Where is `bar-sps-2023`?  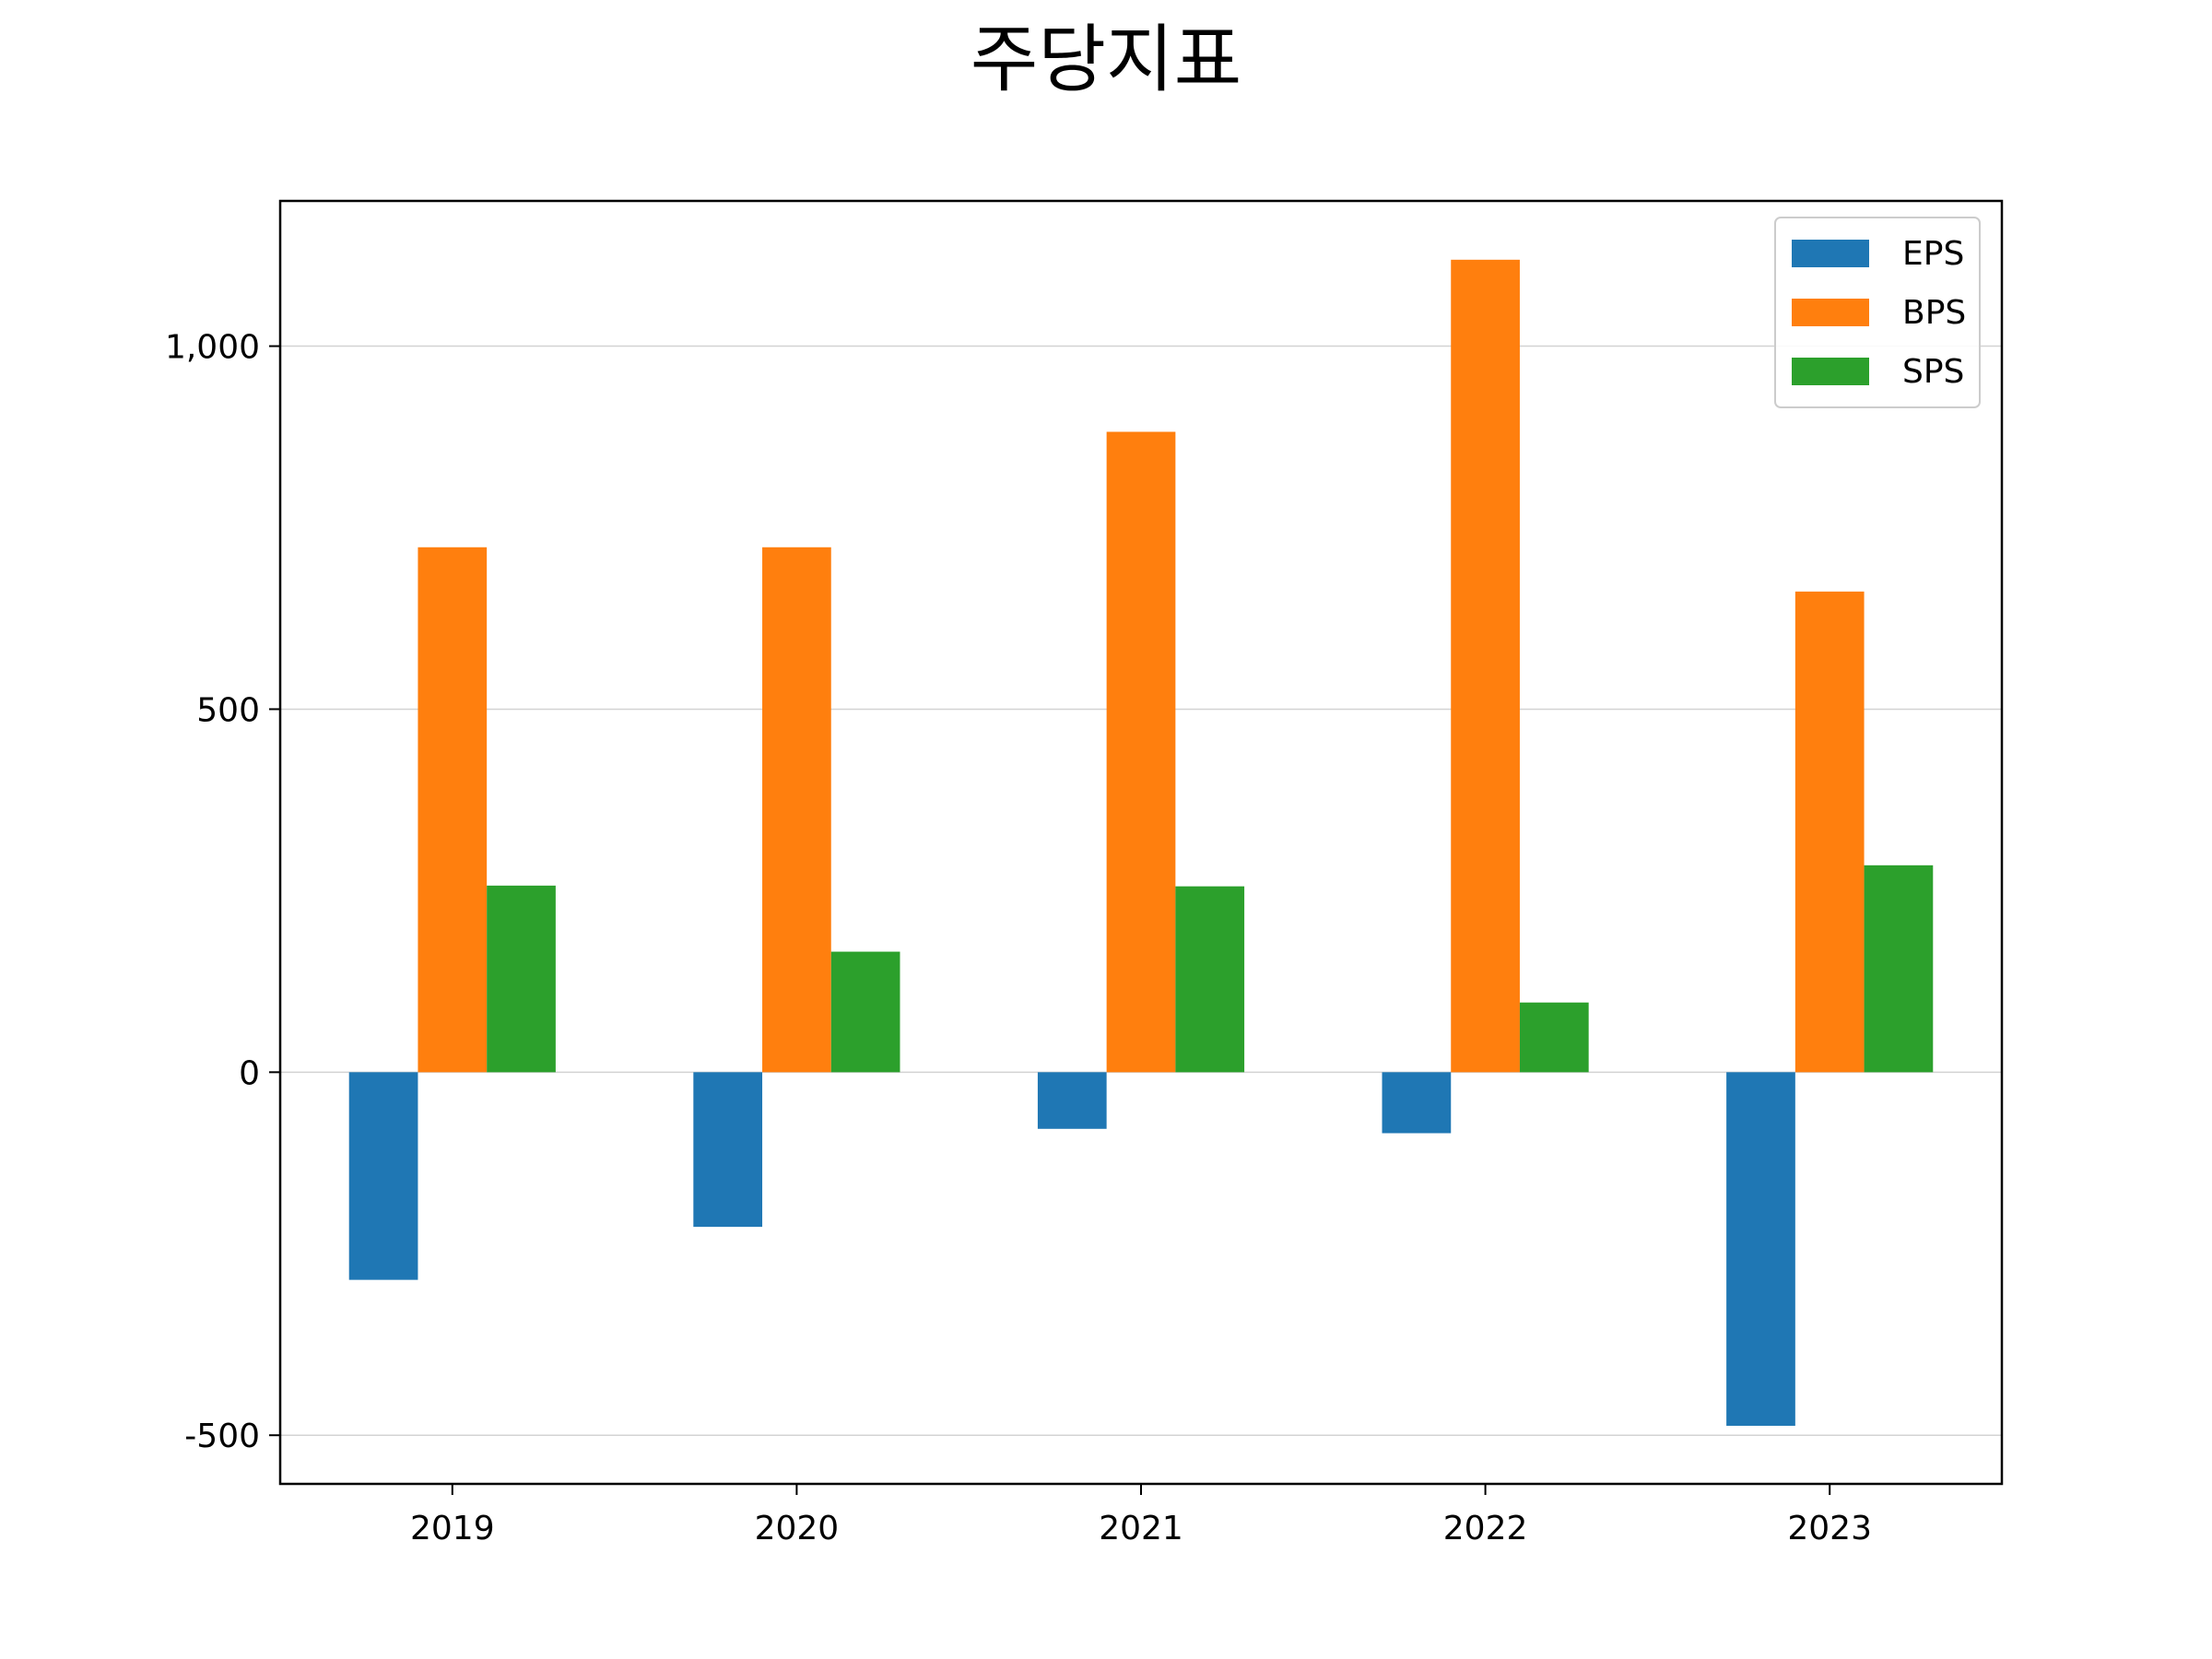 bar-sps-2023 is located at coordinates (1899, 969).